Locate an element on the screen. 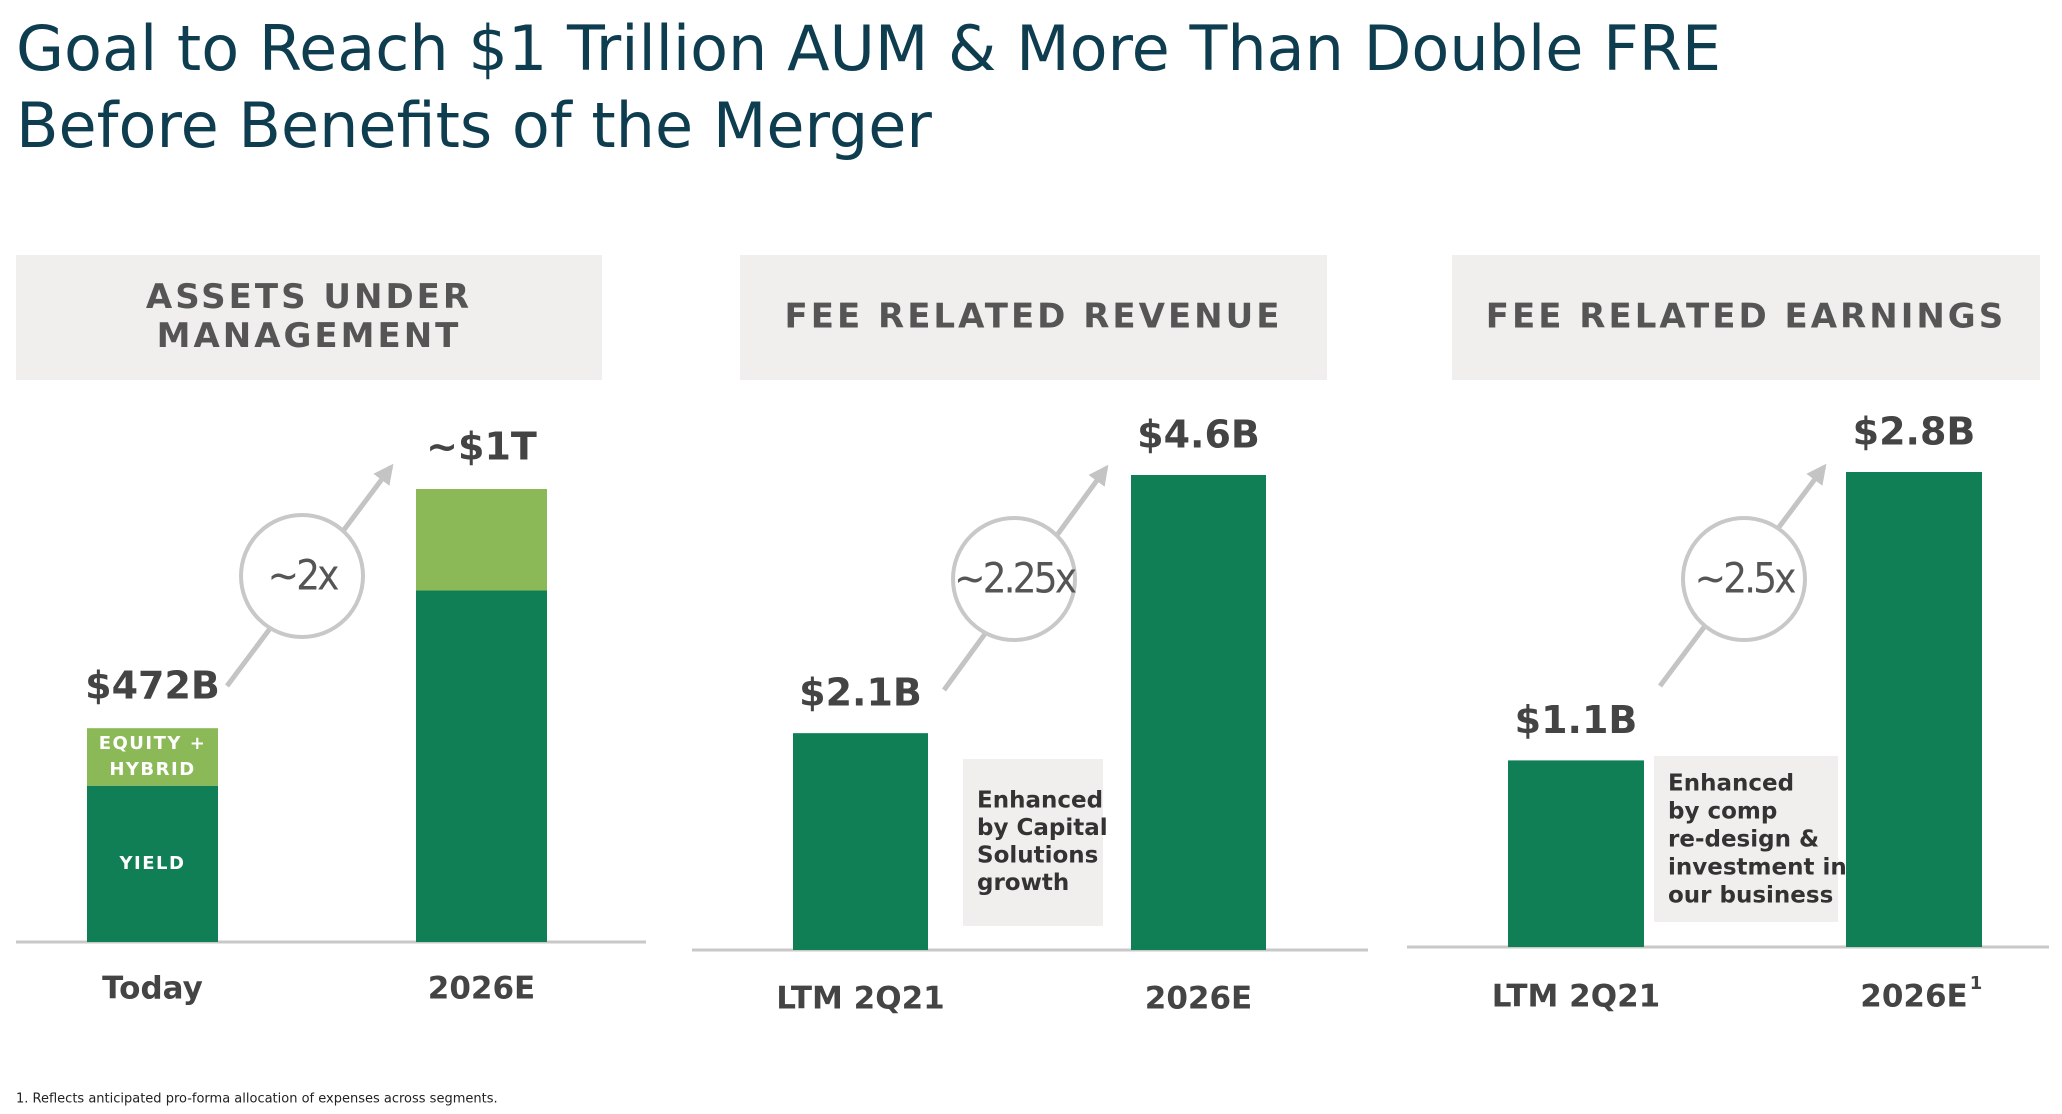 This screenshot has width=2062, height=1114. note-text: growth is located at coordinates (1023, 883).